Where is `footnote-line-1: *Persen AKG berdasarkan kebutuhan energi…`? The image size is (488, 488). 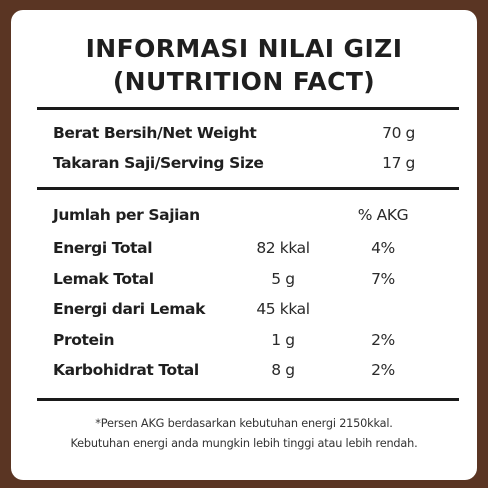
footnote-line-1: *Persen AKG berdasarkan kebutuhan energi… is located at coordinates (244, 423).